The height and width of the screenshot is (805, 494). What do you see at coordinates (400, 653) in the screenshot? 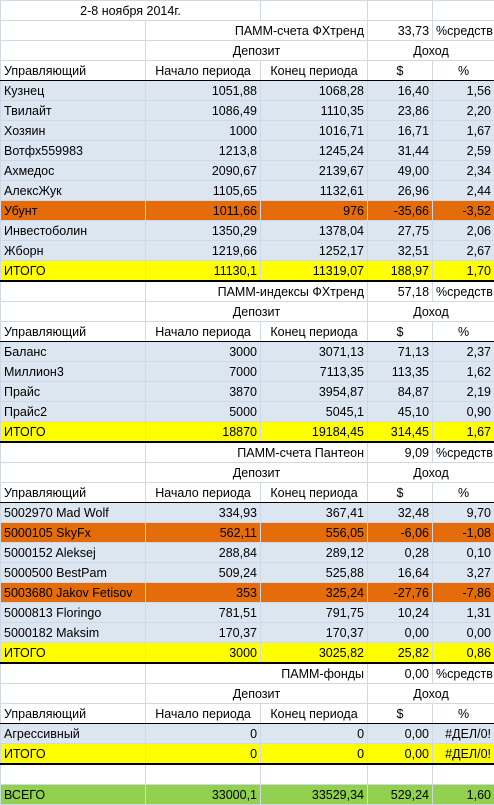
I see `cell: 25,82` at bounding box center [400, 653].